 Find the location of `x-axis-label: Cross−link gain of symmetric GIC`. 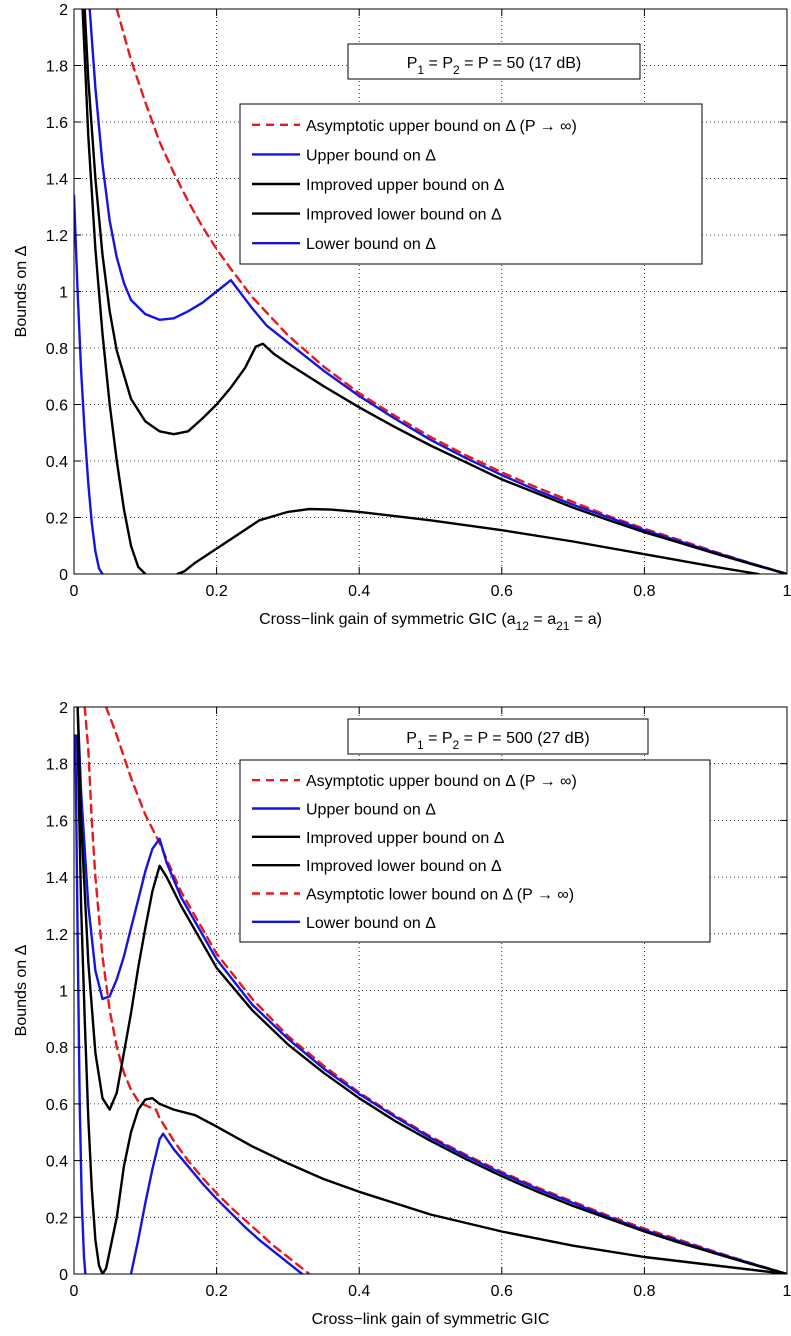

x-axis-label: Cross−link gain of symmetric GIC is located at coordinates (431, 1319).